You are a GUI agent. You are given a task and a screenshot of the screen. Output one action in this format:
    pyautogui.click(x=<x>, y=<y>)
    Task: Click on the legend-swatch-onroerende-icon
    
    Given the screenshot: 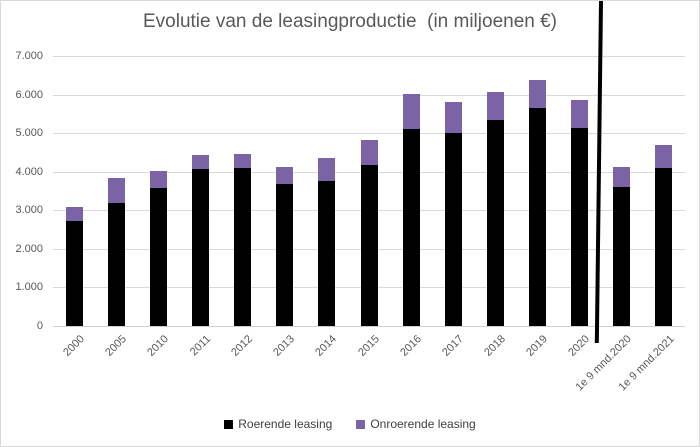 What is the action you would take?
    pyautogui.click(x=361, y=424)
    